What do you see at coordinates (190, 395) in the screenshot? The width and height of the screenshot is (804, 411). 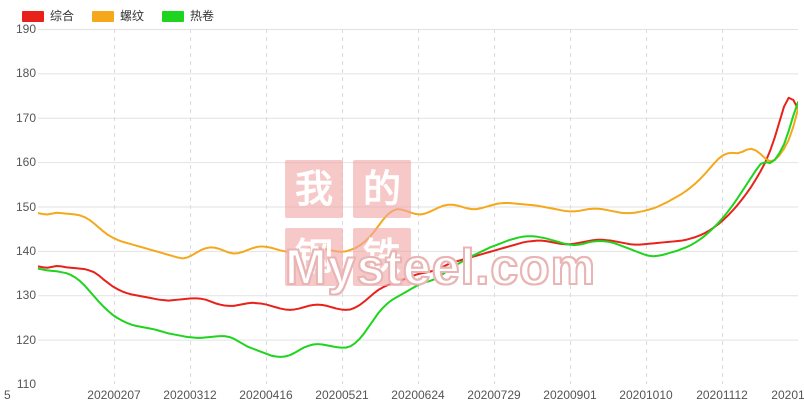 I see `x-axis-tick-label: 20200312` at bounding box center [190, 395].